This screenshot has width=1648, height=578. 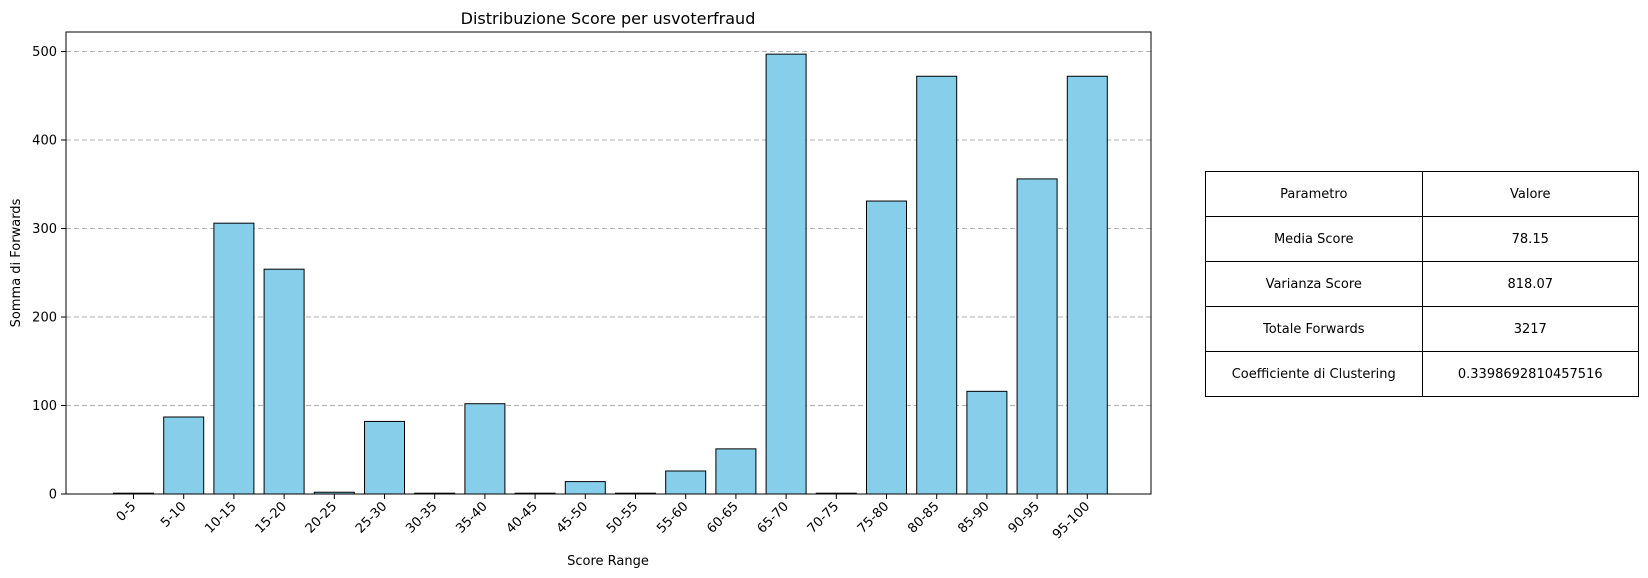 I want to click on x-tick-label: 40-45, so click(x=522, y=517).